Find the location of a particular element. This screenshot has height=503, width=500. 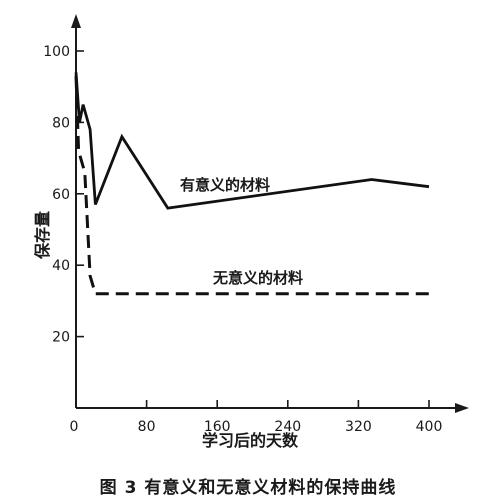

x-tick-label: 320 is located at coordinates (358, 427).